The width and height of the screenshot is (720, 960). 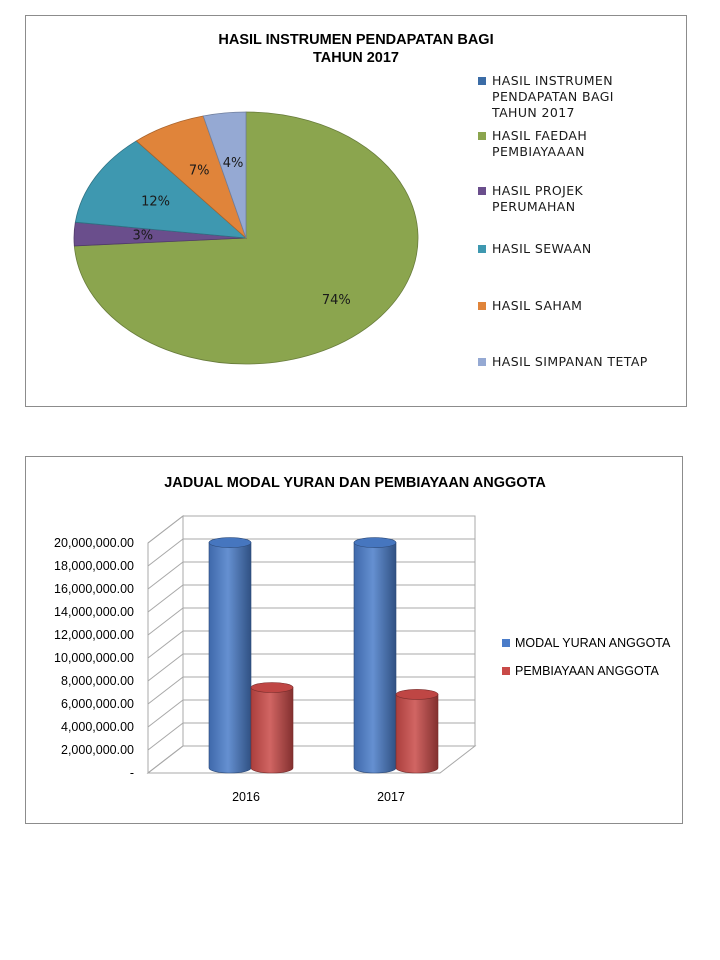 I want to click on pie-slice-label: 4%, so click(x=233, y=163).